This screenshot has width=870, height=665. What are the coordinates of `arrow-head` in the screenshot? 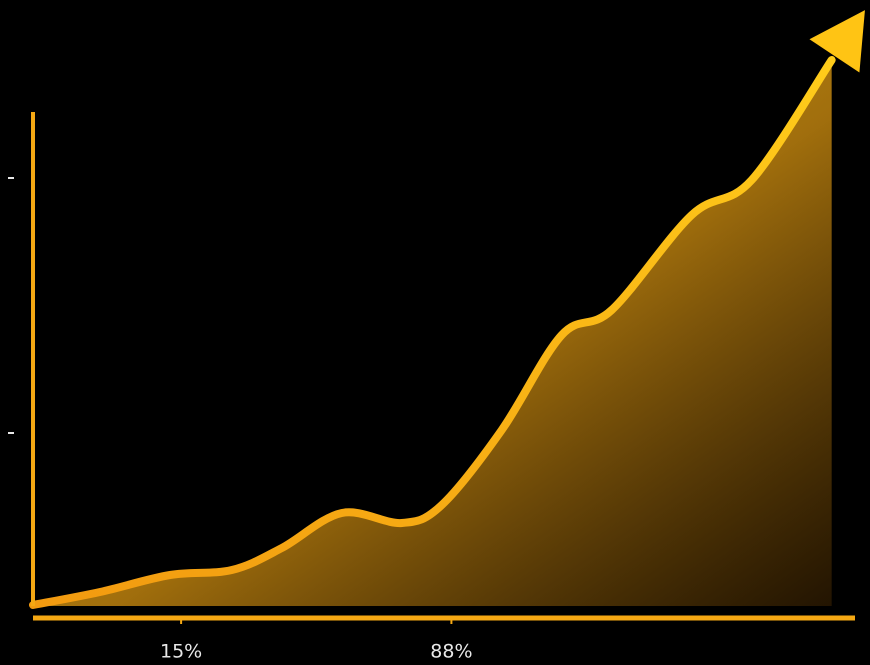 It's located at (837, 41).